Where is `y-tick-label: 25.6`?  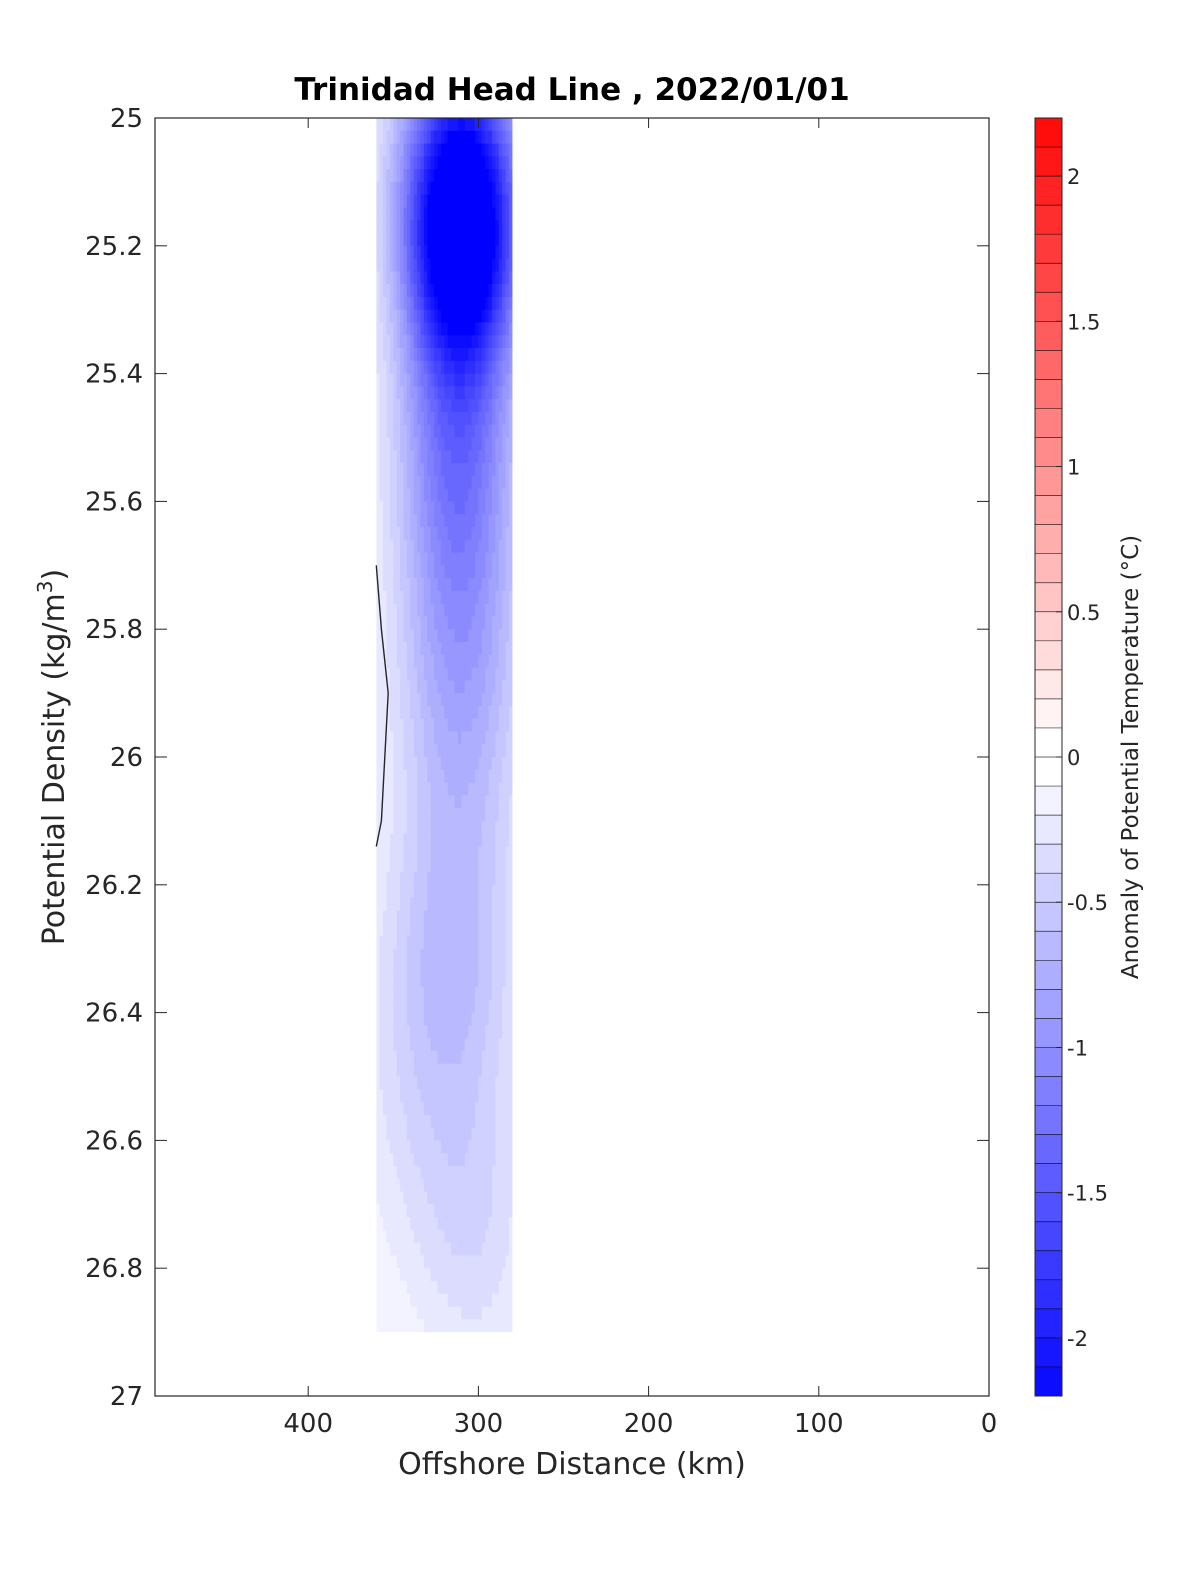
y-tick-label: 25.6 is located at coordinates (114, 502).